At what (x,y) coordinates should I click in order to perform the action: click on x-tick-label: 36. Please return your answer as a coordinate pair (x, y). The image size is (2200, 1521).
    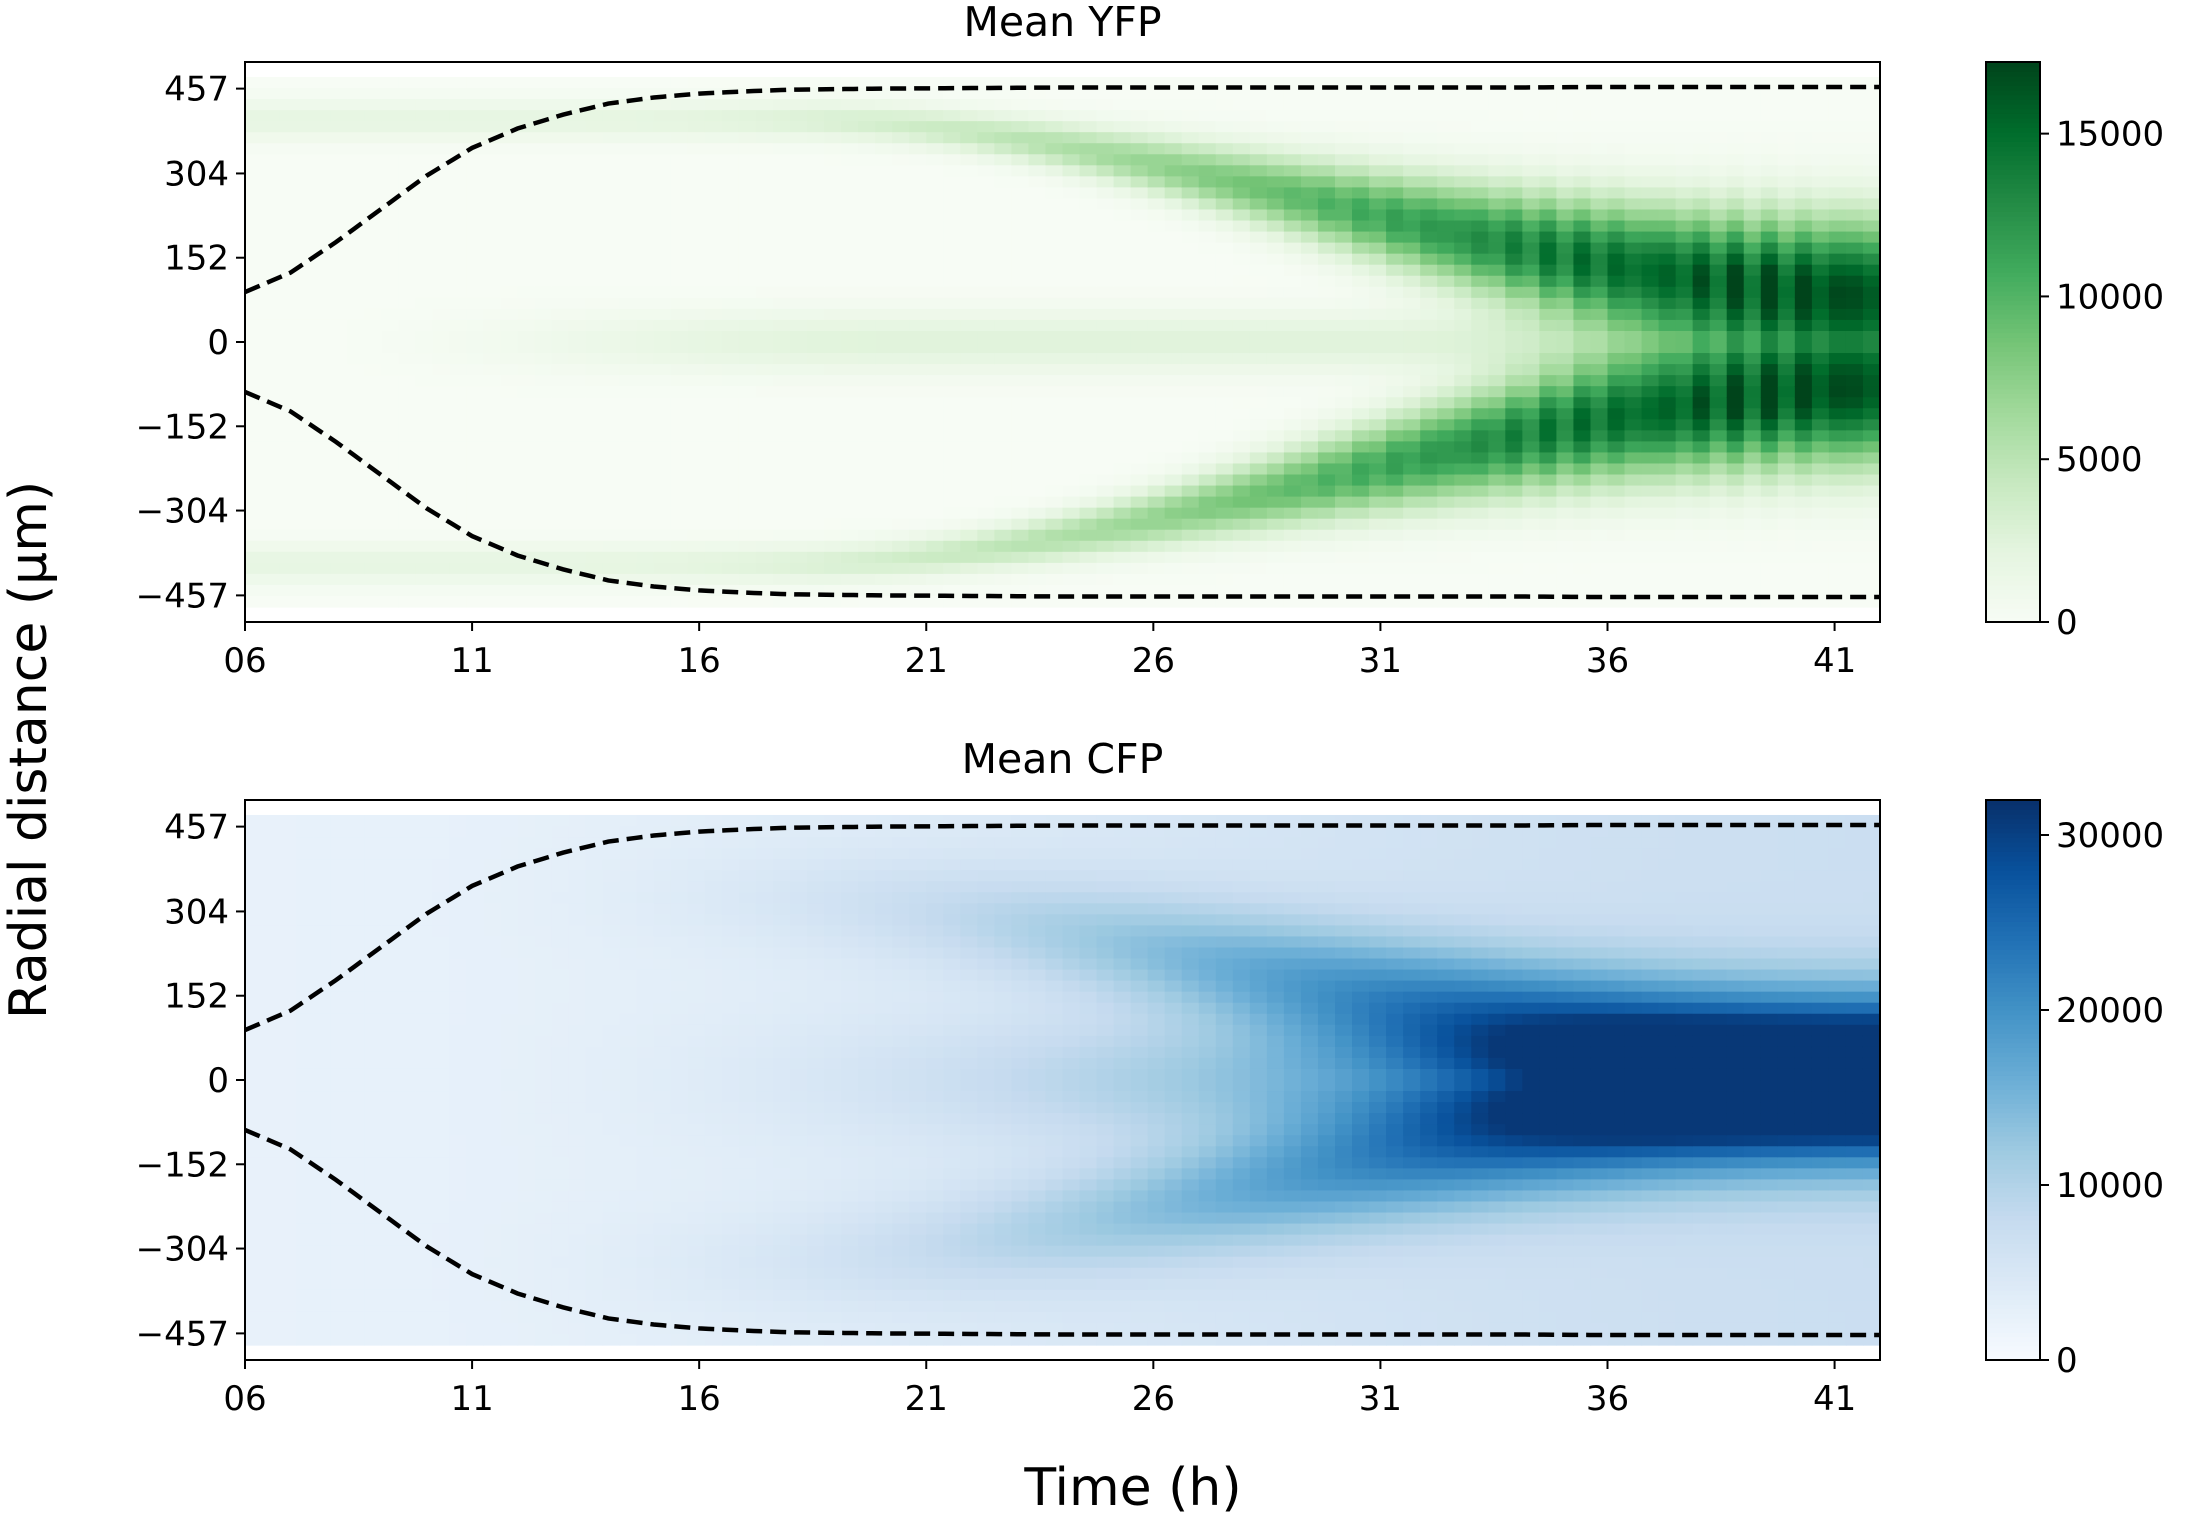
    Looking at the image, I should click on (1607, 661).